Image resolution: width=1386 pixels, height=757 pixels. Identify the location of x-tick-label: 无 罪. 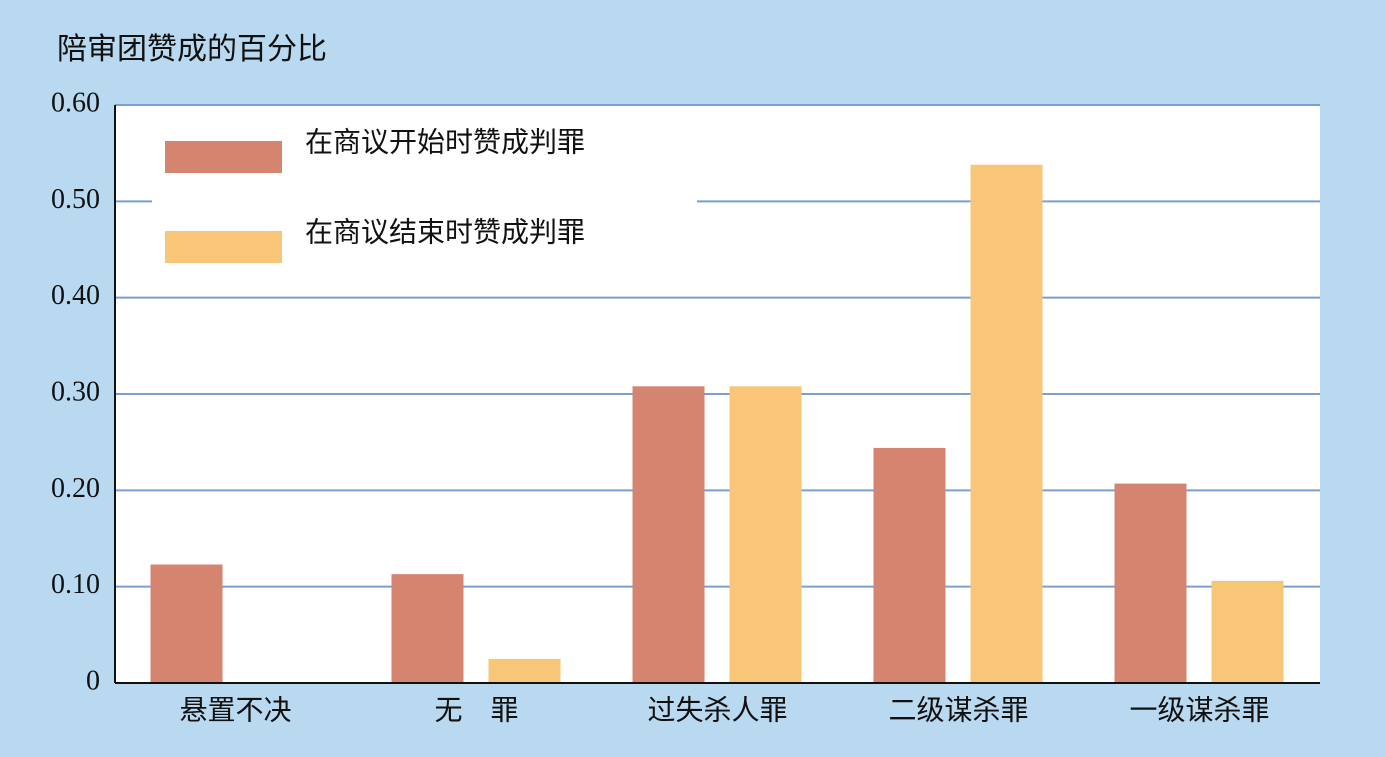
(476, 710).